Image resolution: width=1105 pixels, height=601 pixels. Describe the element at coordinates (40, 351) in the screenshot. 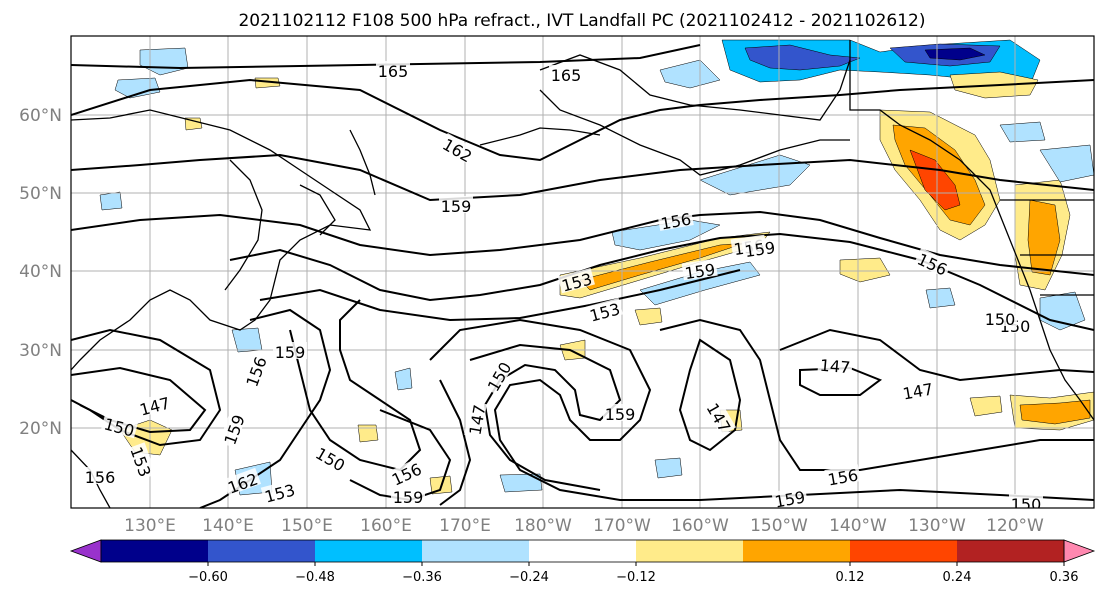

I see `lat-label: 30°N` at that location.